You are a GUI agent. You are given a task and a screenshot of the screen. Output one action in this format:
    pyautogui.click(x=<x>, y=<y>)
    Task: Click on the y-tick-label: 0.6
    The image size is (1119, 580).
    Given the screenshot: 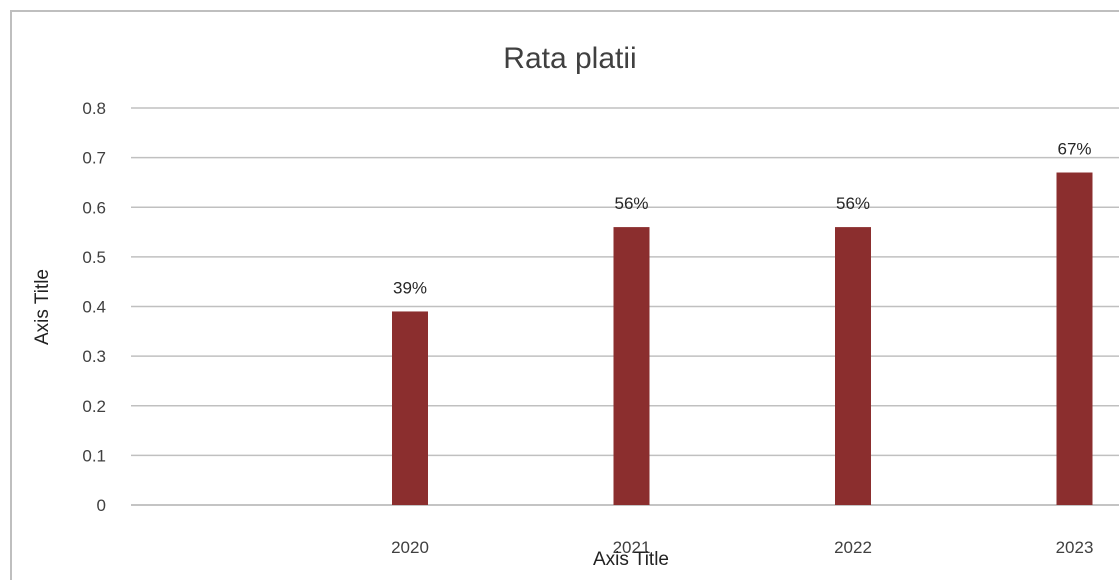 What is the action you would take?
    pyautogui.click(x=94, y=207)
    